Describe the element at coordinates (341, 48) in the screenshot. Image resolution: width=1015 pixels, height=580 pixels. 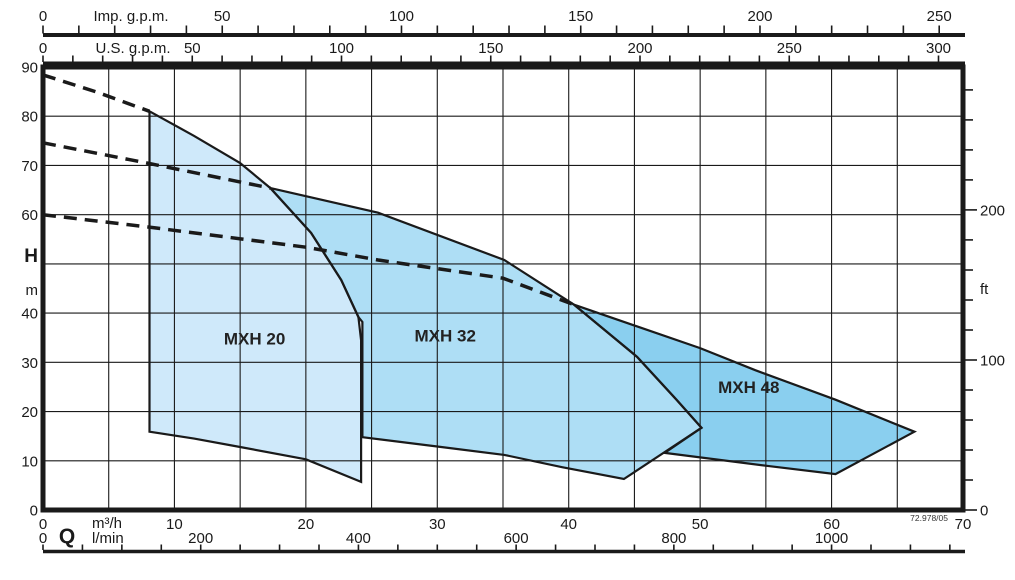
I see `us-gpm-tick-label: 100` at that location.